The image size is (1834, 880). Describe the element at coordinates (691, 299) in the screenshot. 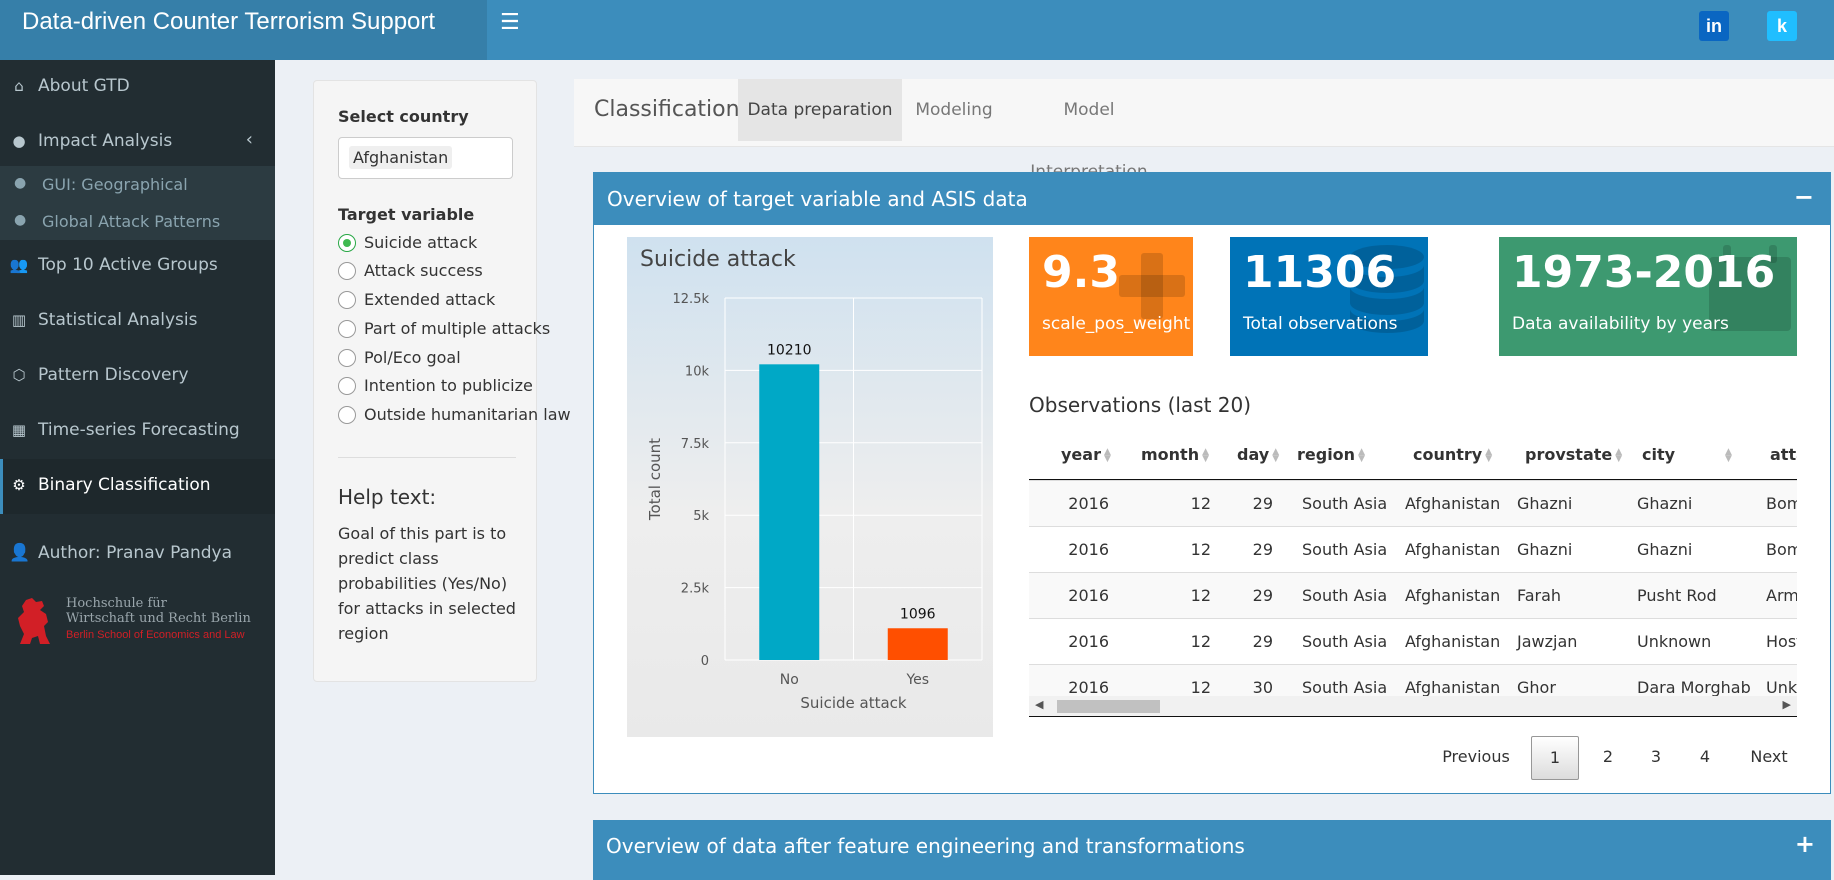

I see `y-tick-label: 12.5k` at that location.